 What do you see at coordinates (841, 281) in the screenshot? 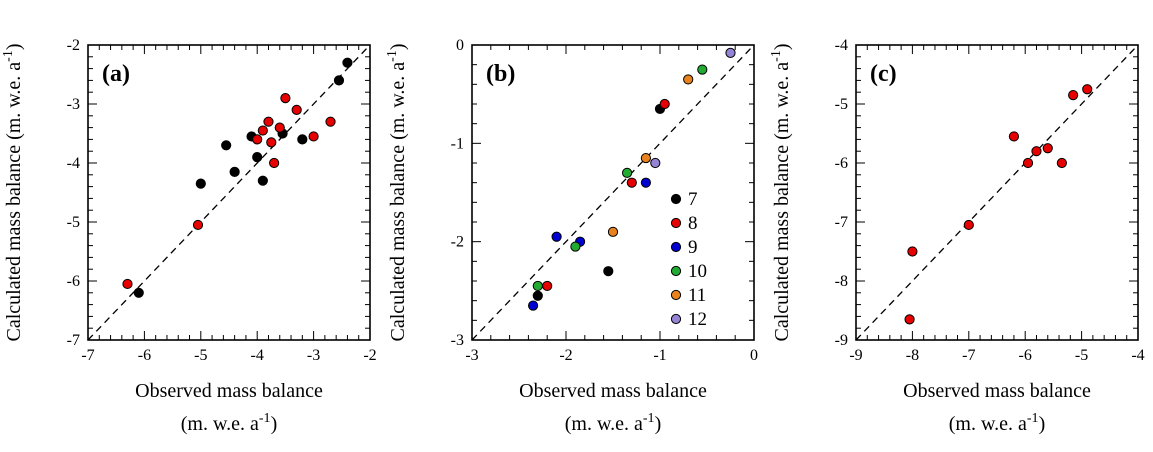
I see `y-tick-label: -8` at bounding box center [841, 281].